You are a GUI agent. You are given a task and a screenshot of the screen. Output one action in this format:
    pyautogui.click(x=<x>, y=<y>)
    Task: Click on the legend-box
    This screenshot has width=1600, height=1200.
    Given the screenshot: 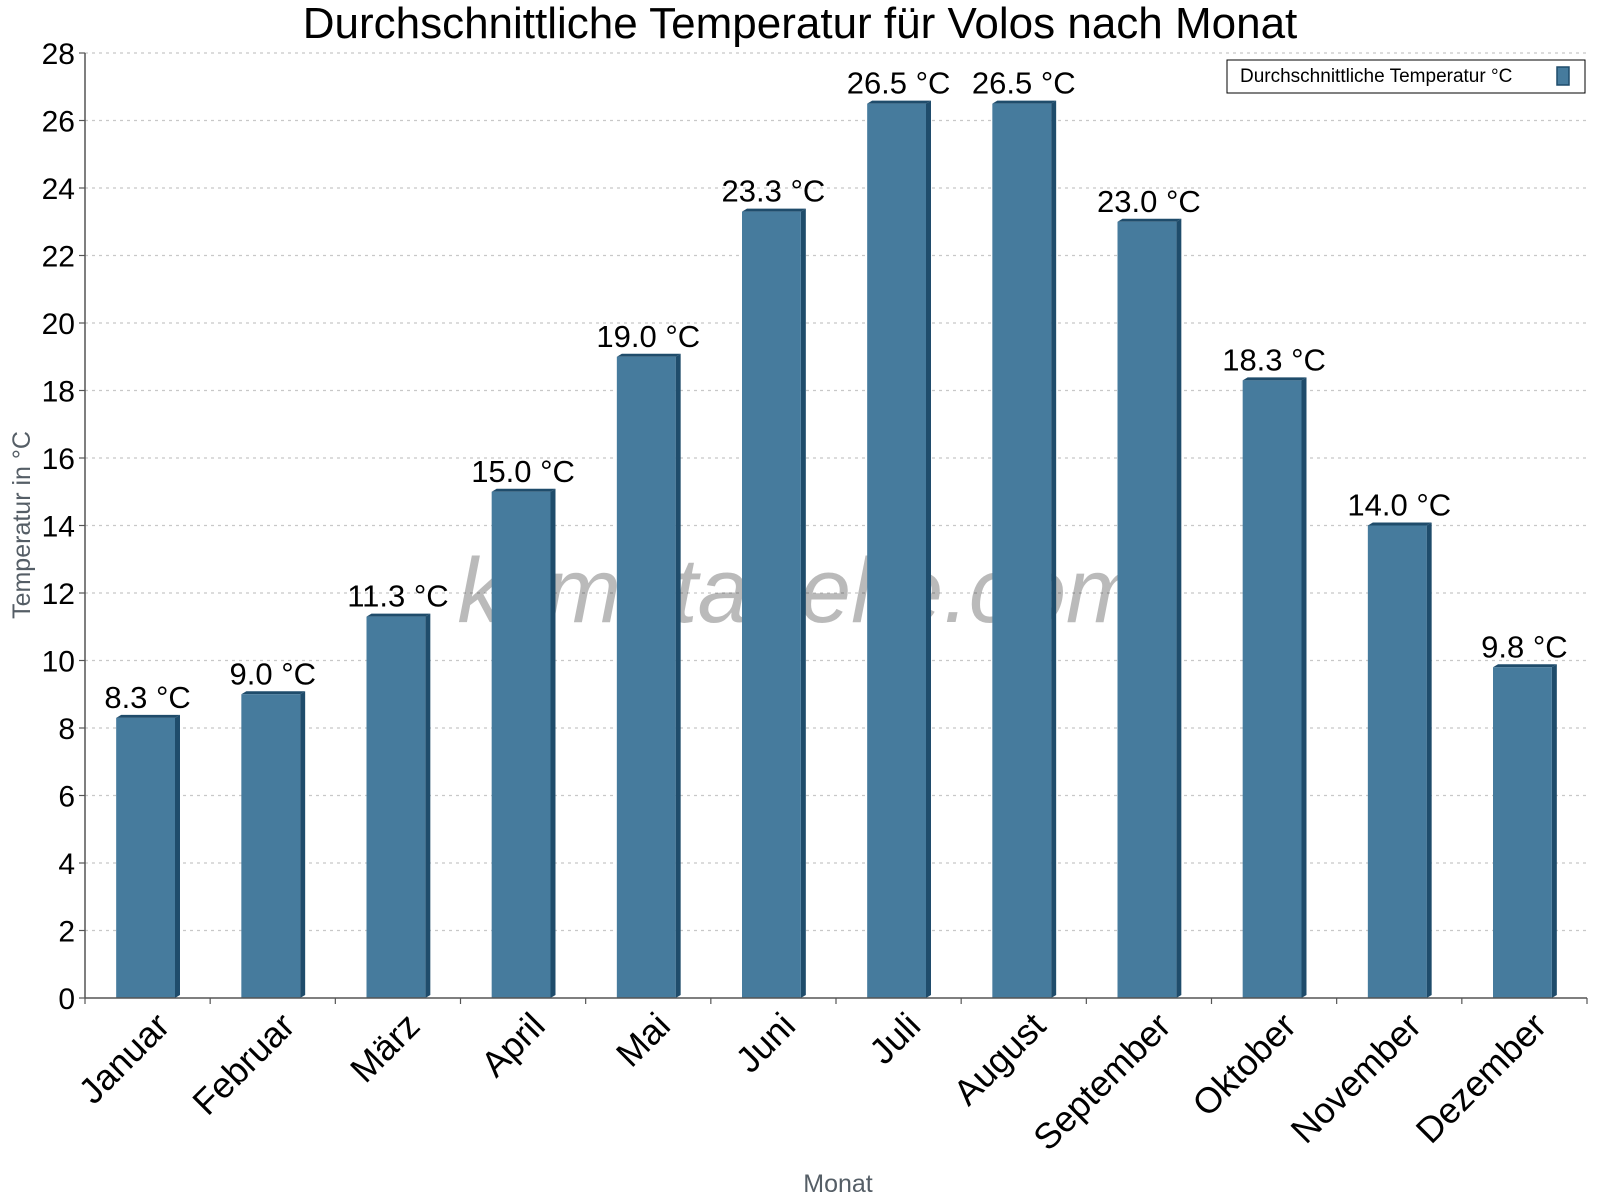 What is the action you would take?
    pyautogui.click(x=1406, y=76)
    